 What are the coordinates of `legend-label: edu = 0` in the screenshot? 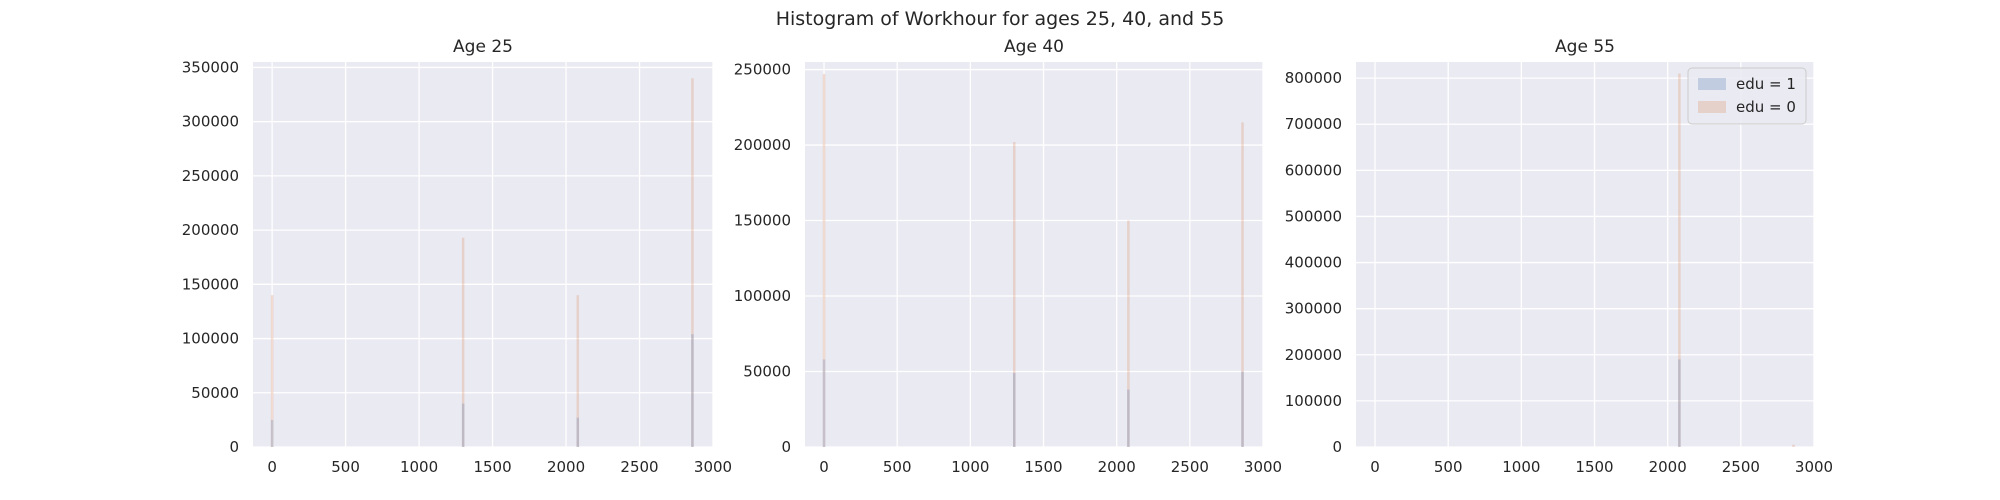 It's located at (1766, 107).